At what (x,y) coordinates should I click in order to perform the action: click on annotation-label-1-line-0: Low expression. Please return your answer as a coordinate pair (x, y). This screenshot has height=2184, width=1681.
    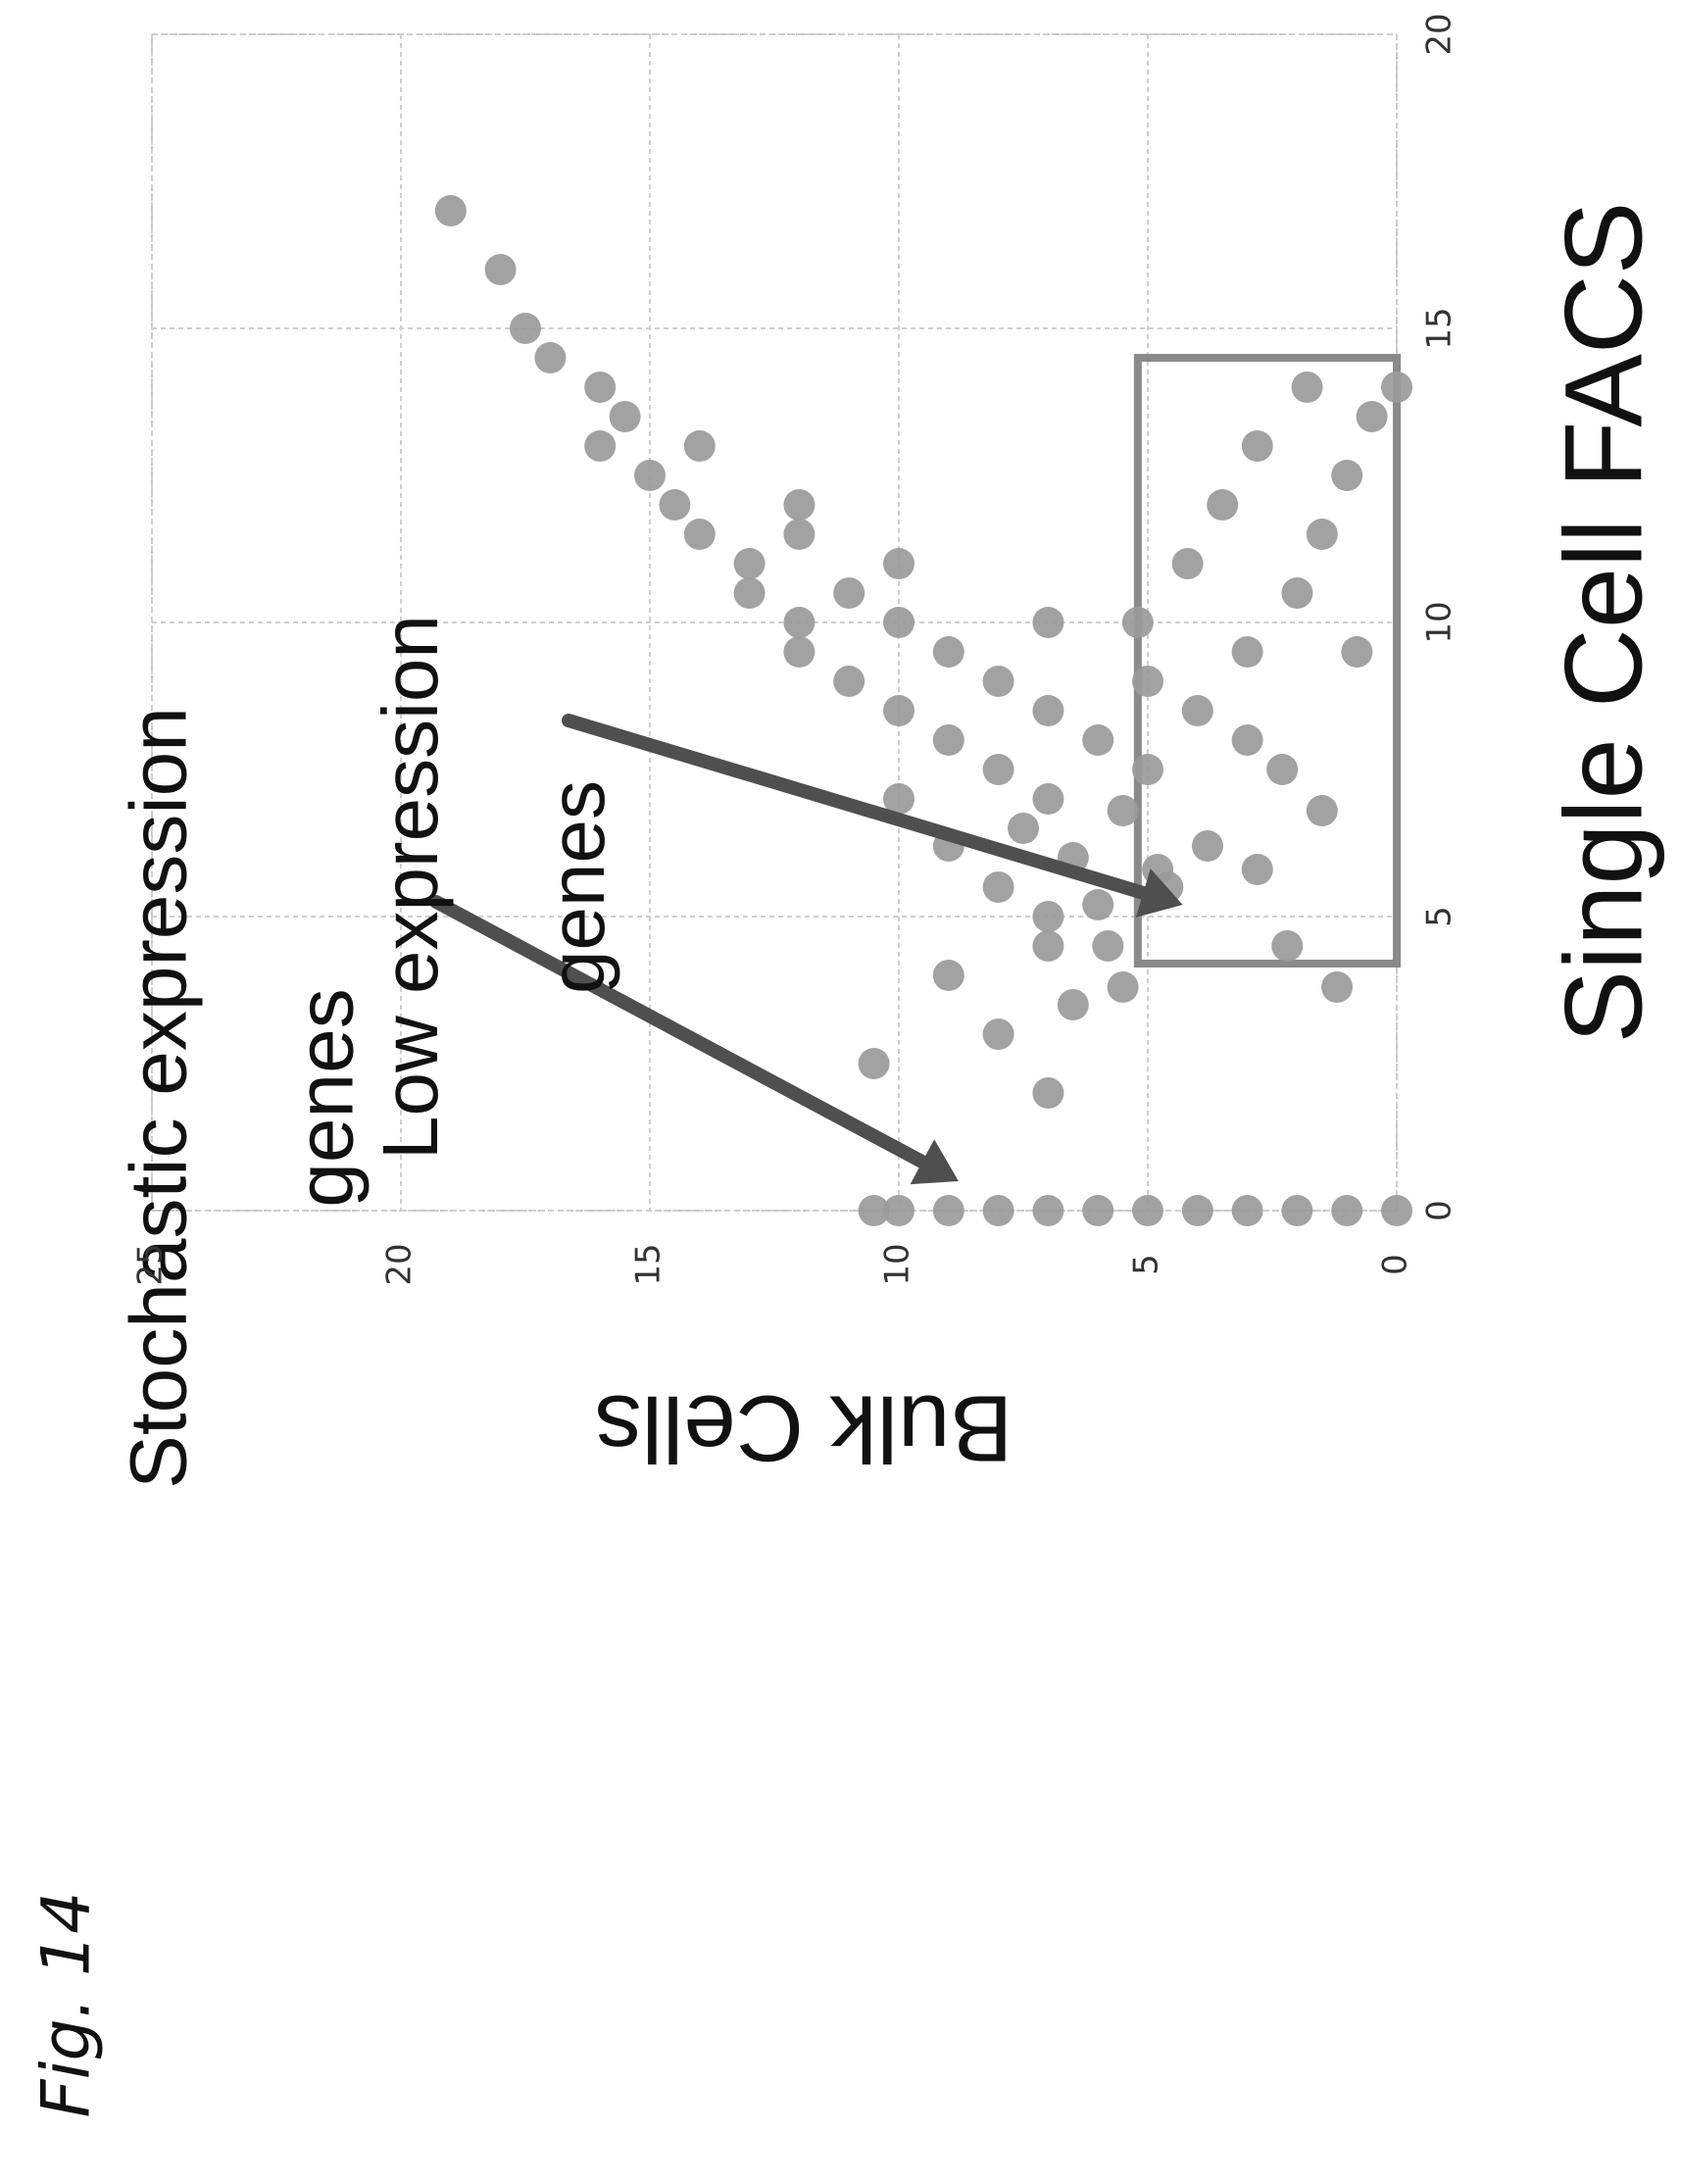
    Looking at the image, I should click on (410, 887).